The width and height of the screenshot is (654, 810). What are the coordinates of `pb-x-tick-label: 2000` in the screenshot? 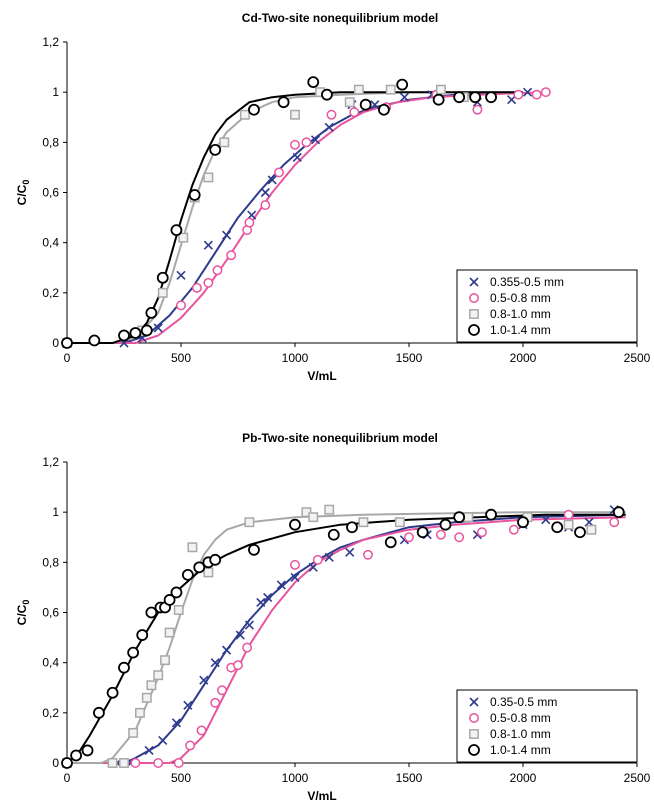 It's located at (523, 778).